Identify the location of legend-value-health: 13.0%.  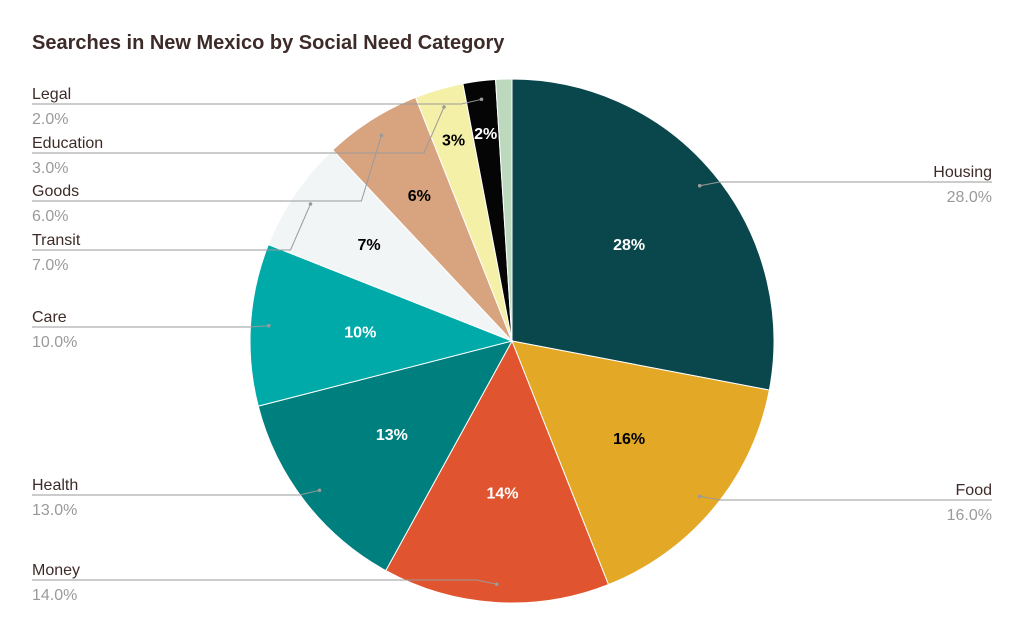
(54, 510).